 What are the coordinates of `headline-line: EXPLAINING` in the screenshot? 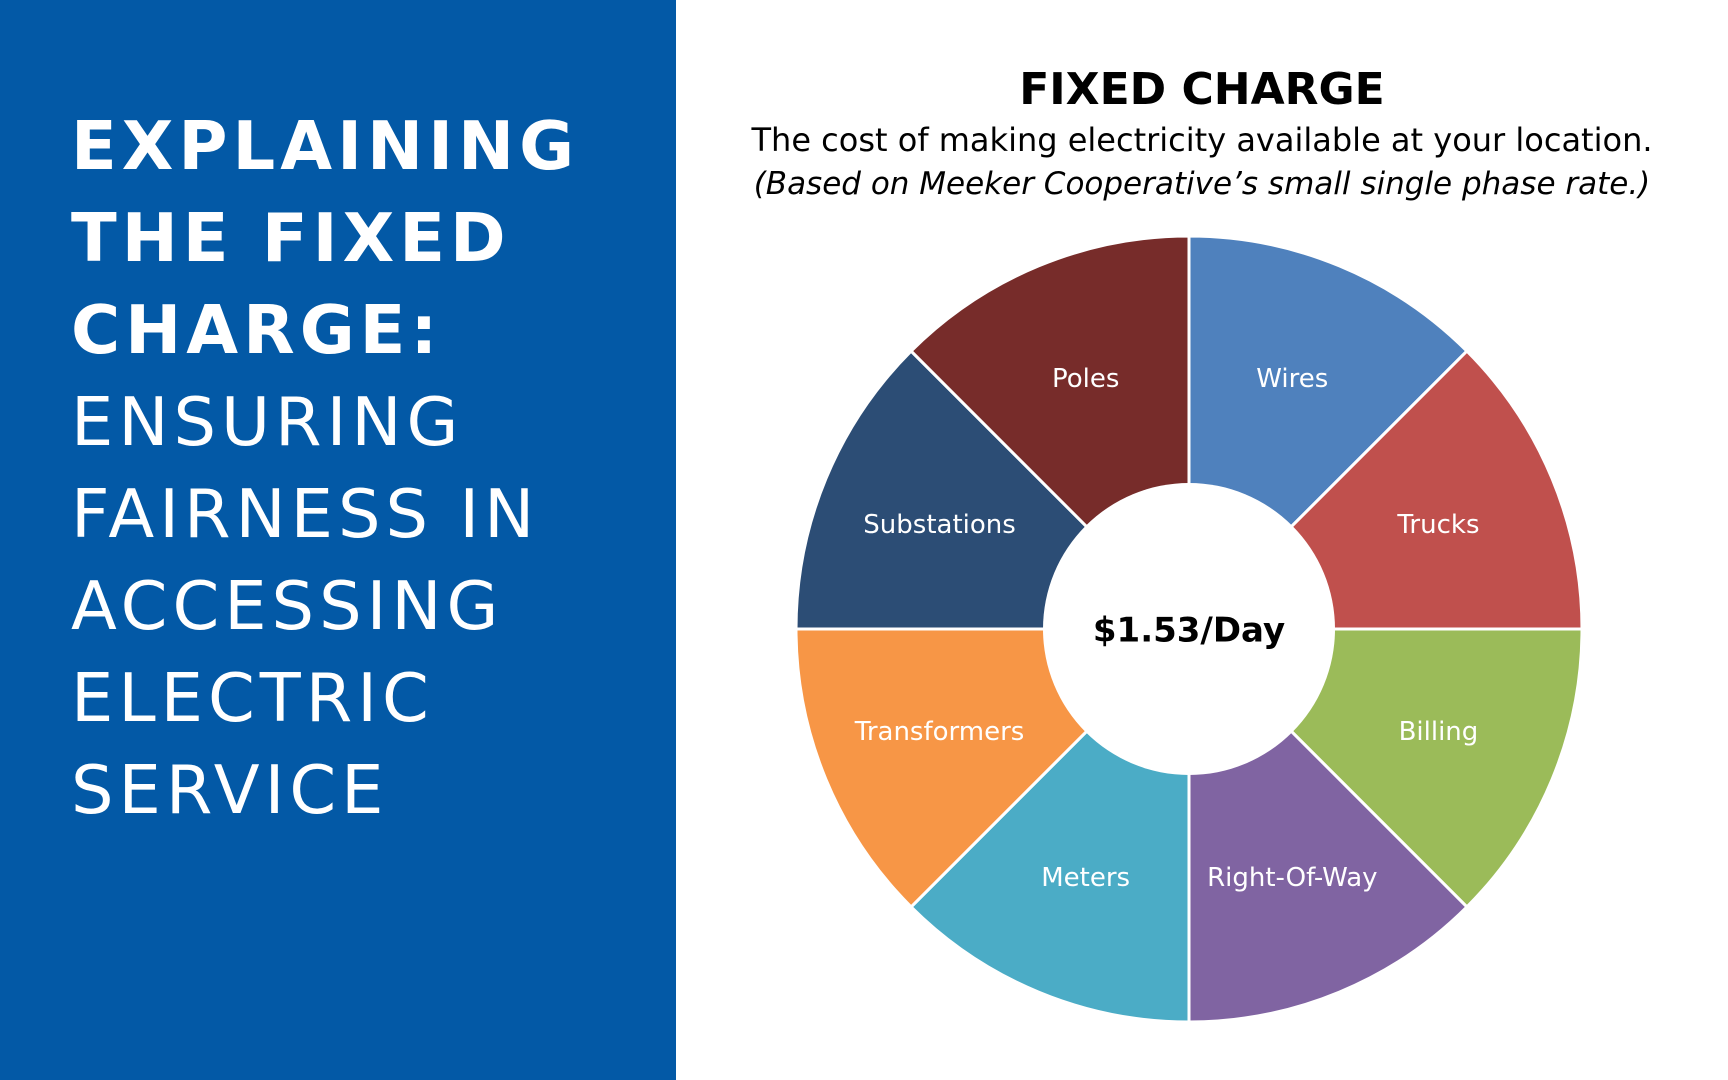 It's located at (325, 146).